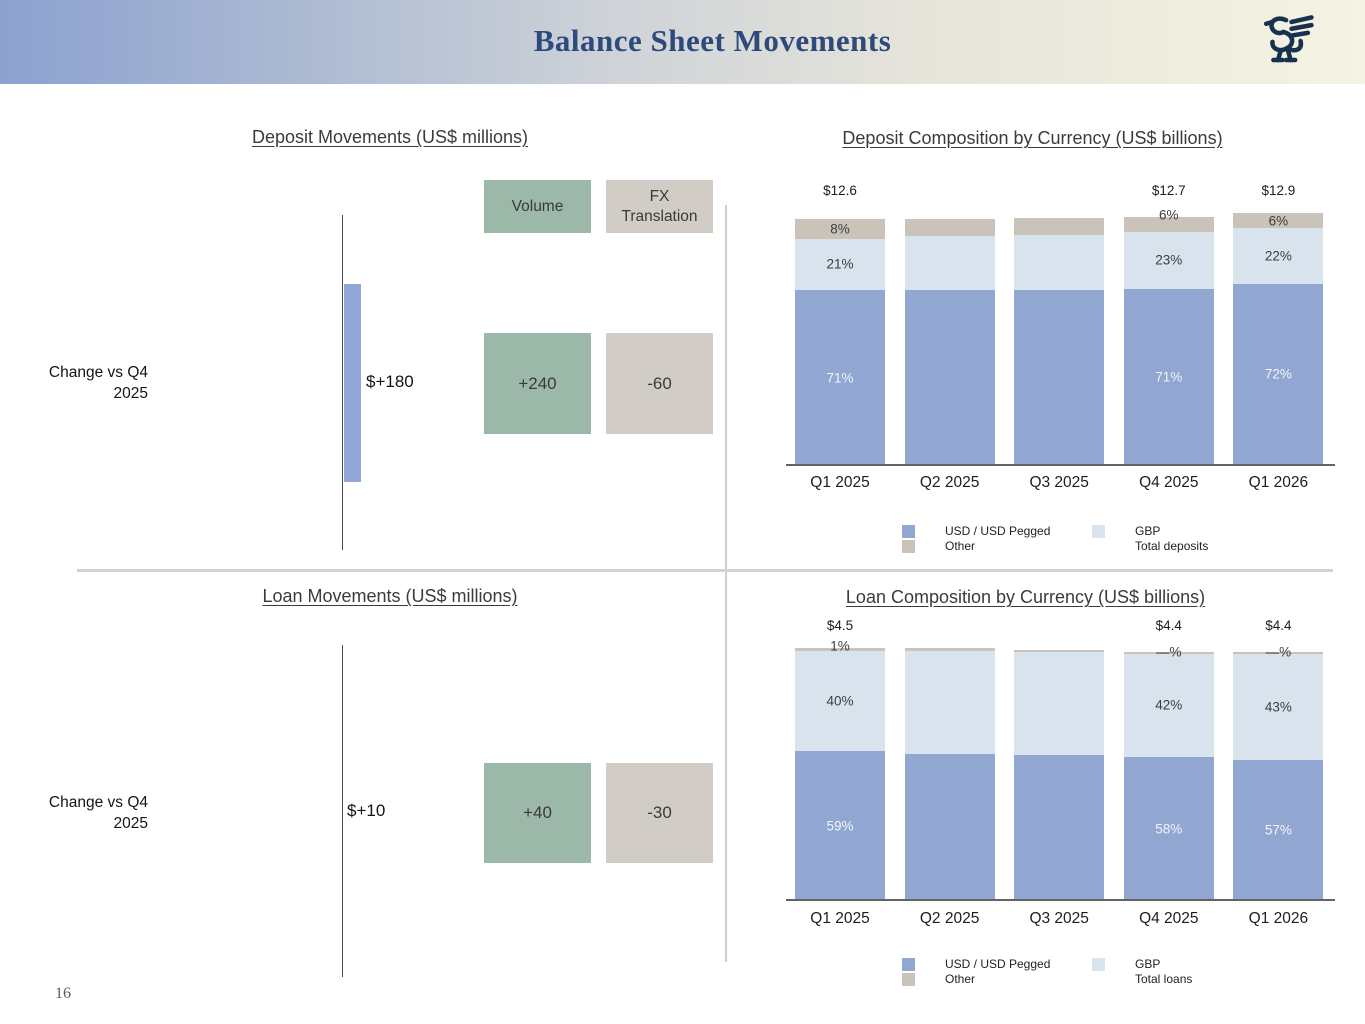 The width and height of the screenshot is (1365, 1024). I want to click on segment-label: 58%, so click(1169, 829).